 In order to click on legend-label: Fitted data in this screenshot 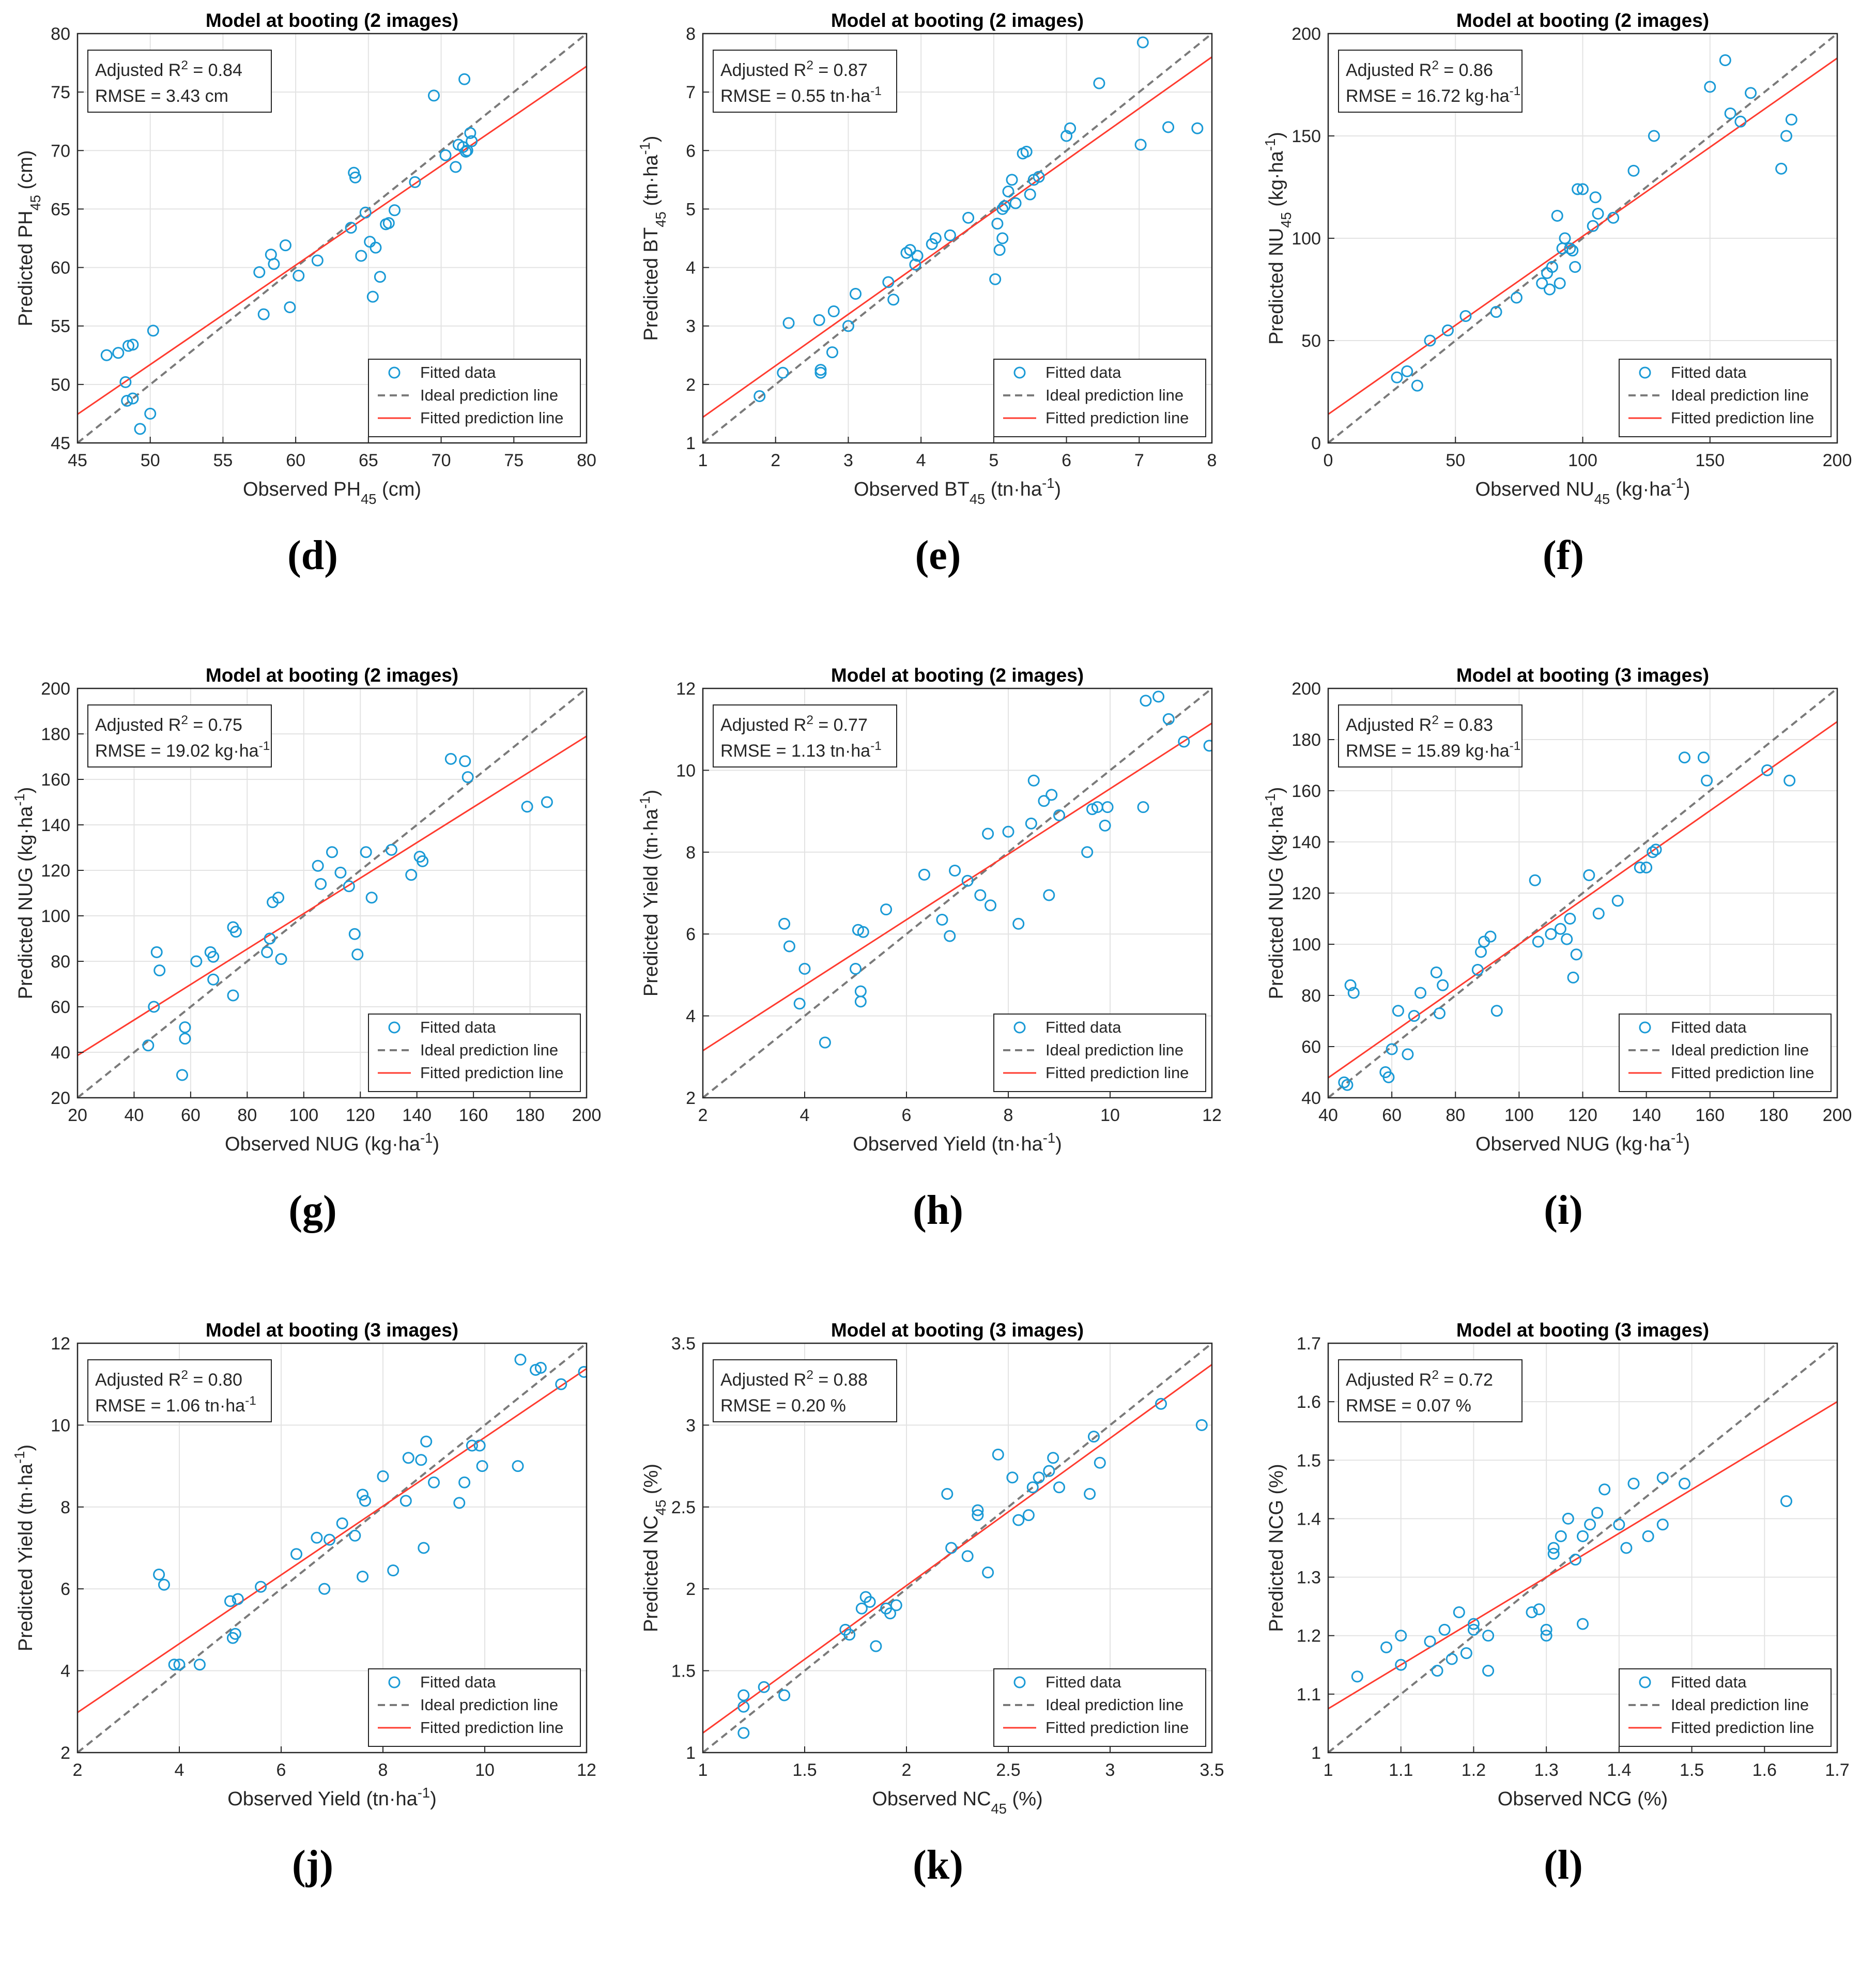, I will do `click(1709, 1682)`.